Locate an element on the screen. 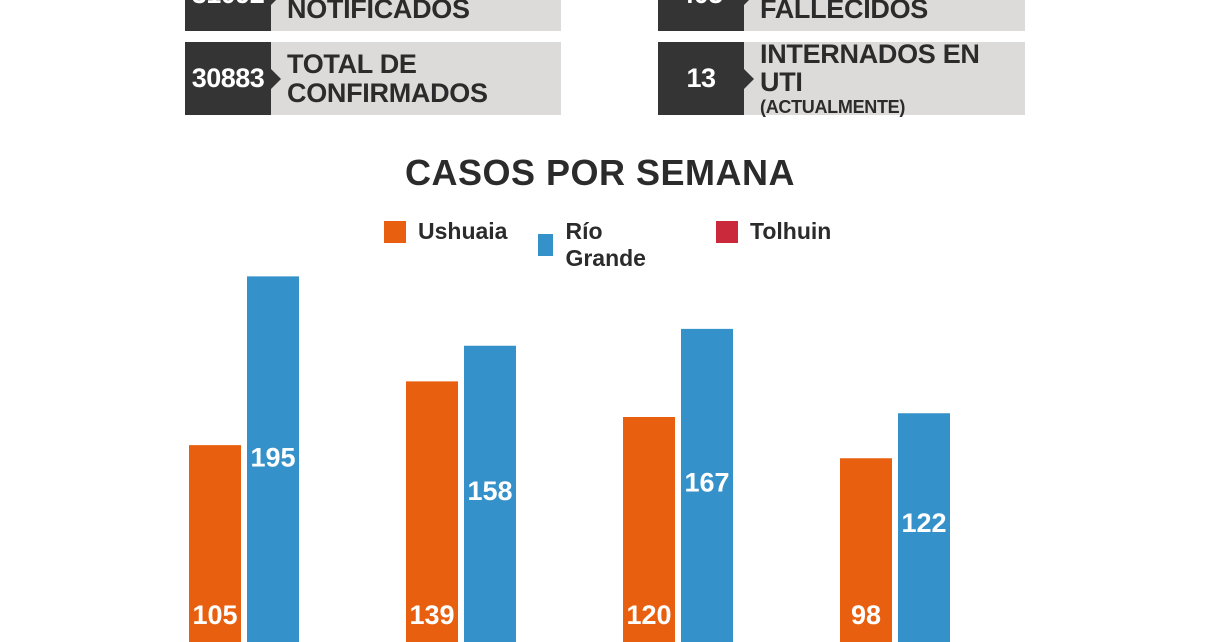 This screenshot has height=642, width=1210. legend-item-tolhuin: Tolhuin is located at coordinates (773, 231).